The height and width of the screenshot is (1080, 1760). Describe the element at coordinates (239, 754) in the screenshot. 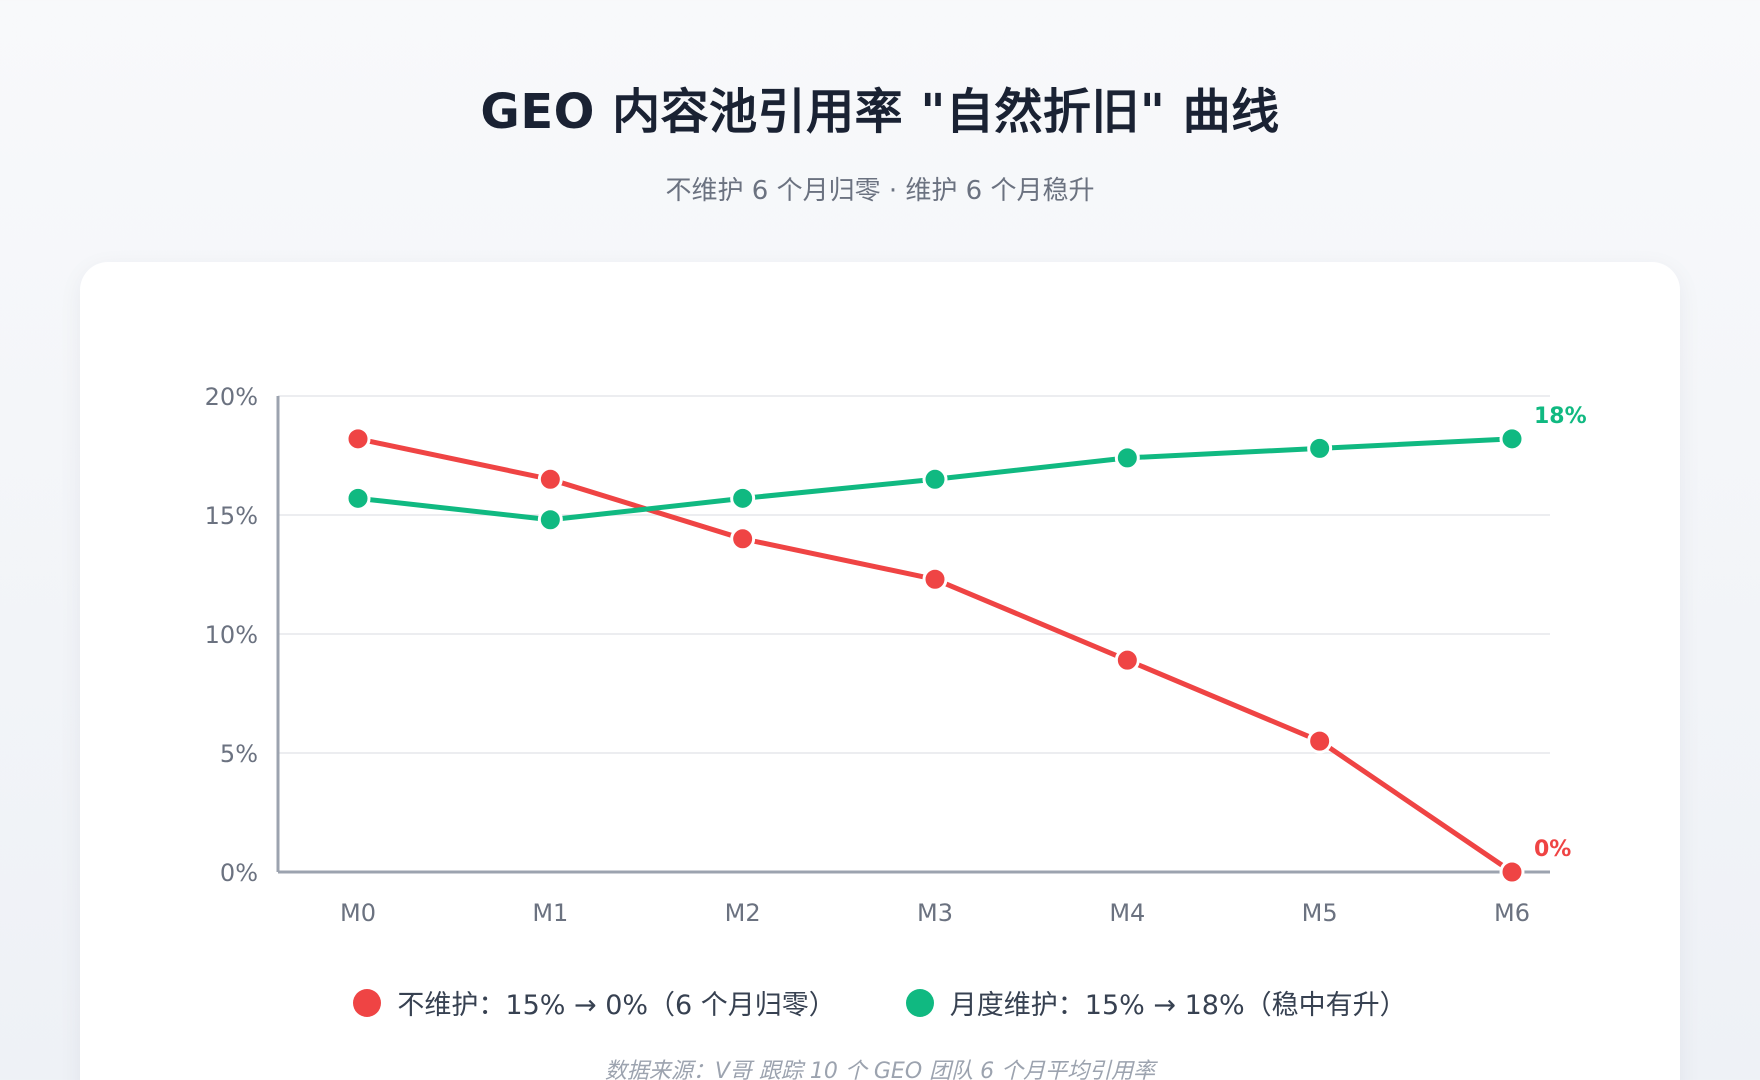

I see `y-tick-label: 5%` at that location.